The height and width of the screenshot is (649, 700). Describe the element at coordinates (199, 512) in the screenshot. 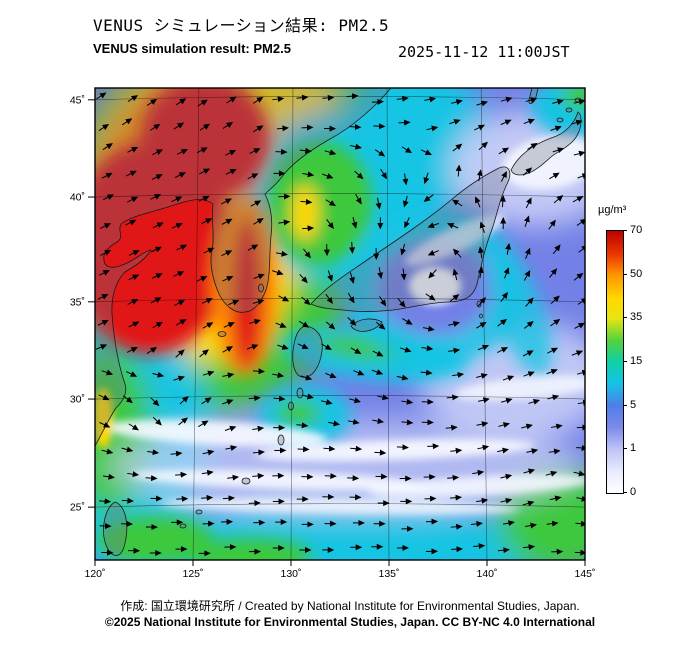

I see `island-miyako` at that location.